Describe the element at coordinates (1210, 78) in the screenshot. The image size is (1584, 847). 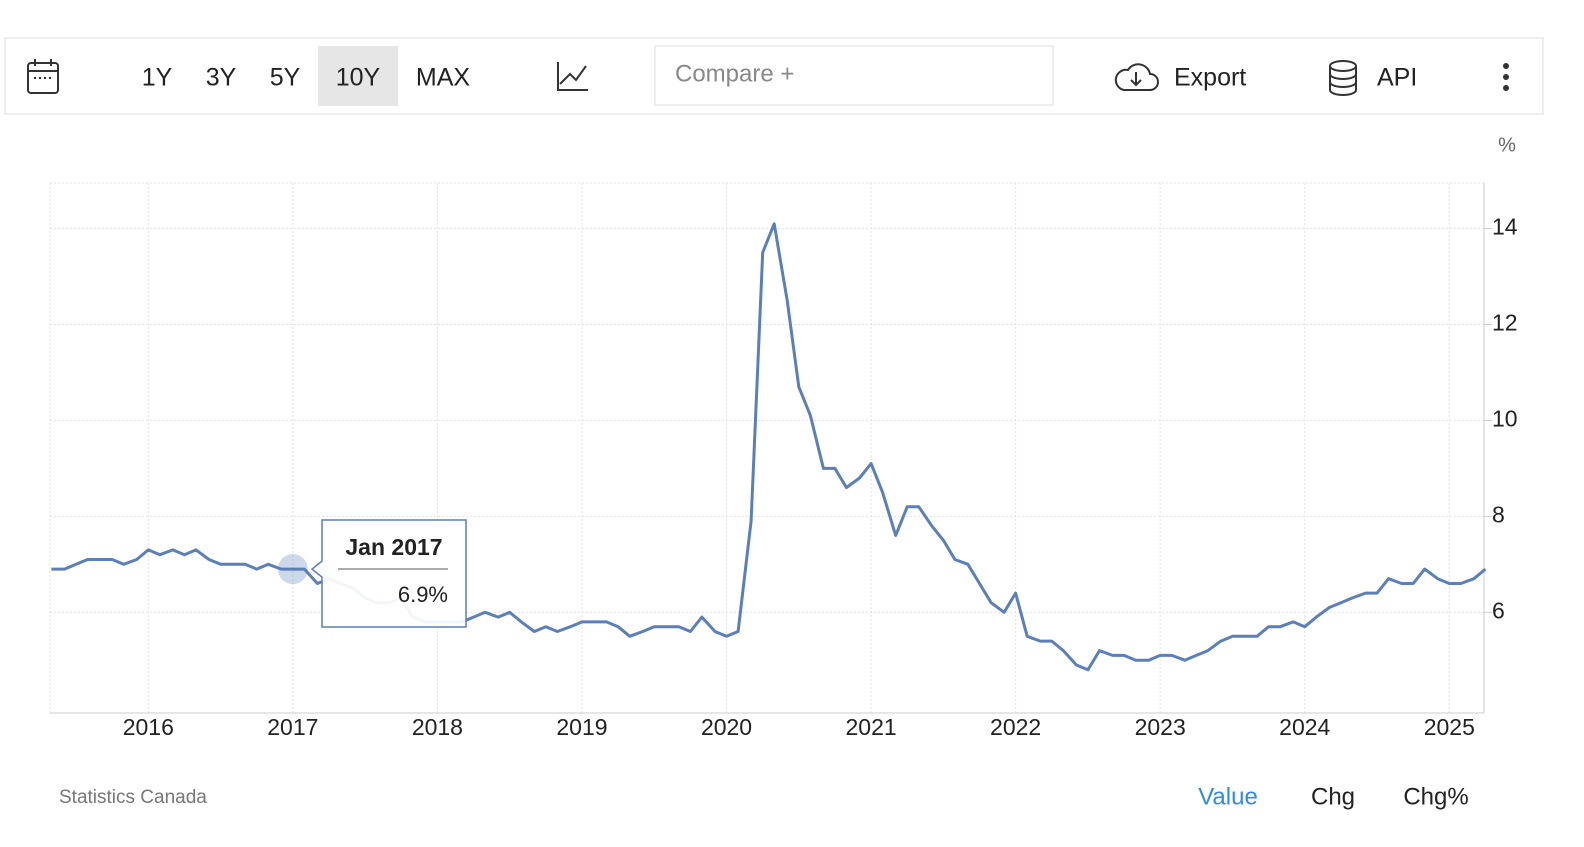
I see `export-button: Export` at that location.